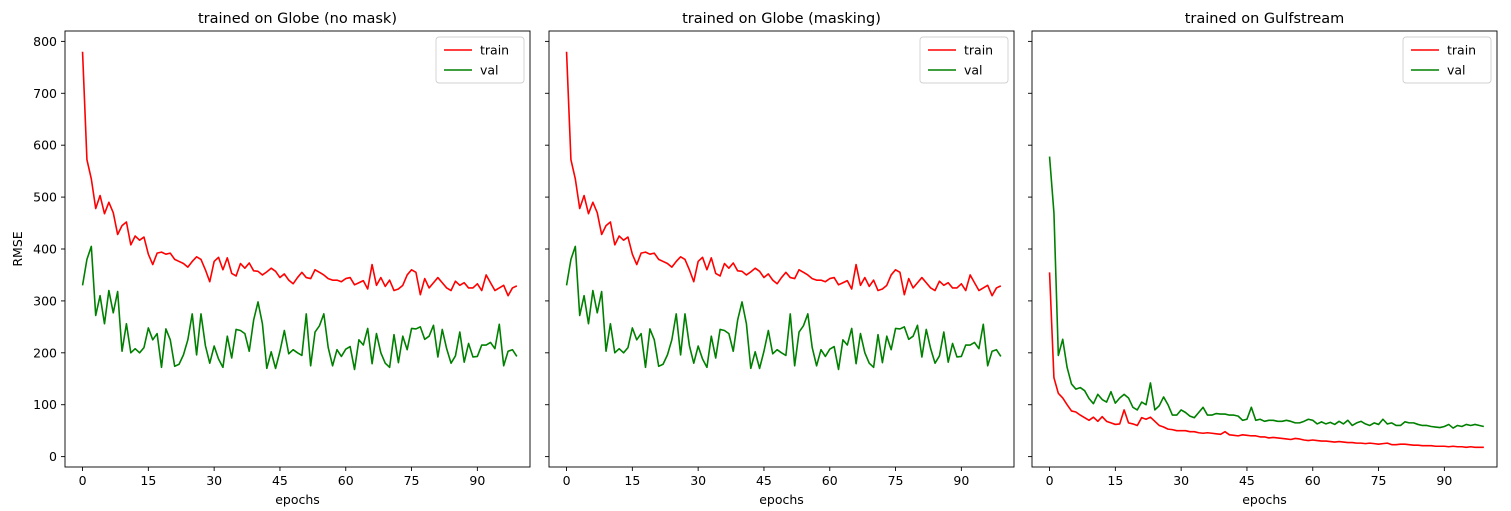  Describe the element at coordinates (45, 300) in the screenshot. I see `y-tick-label: 300` at that location.